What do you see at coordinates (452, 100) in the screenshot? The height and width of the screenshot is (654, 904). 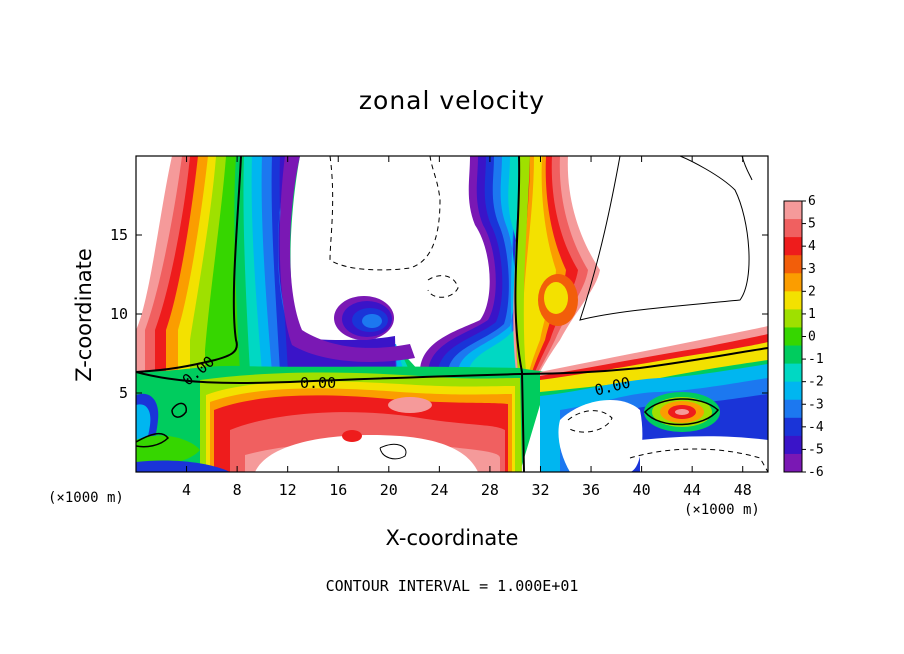 I see `chart-title: zonal velocity` at bounding box center [452, 100].